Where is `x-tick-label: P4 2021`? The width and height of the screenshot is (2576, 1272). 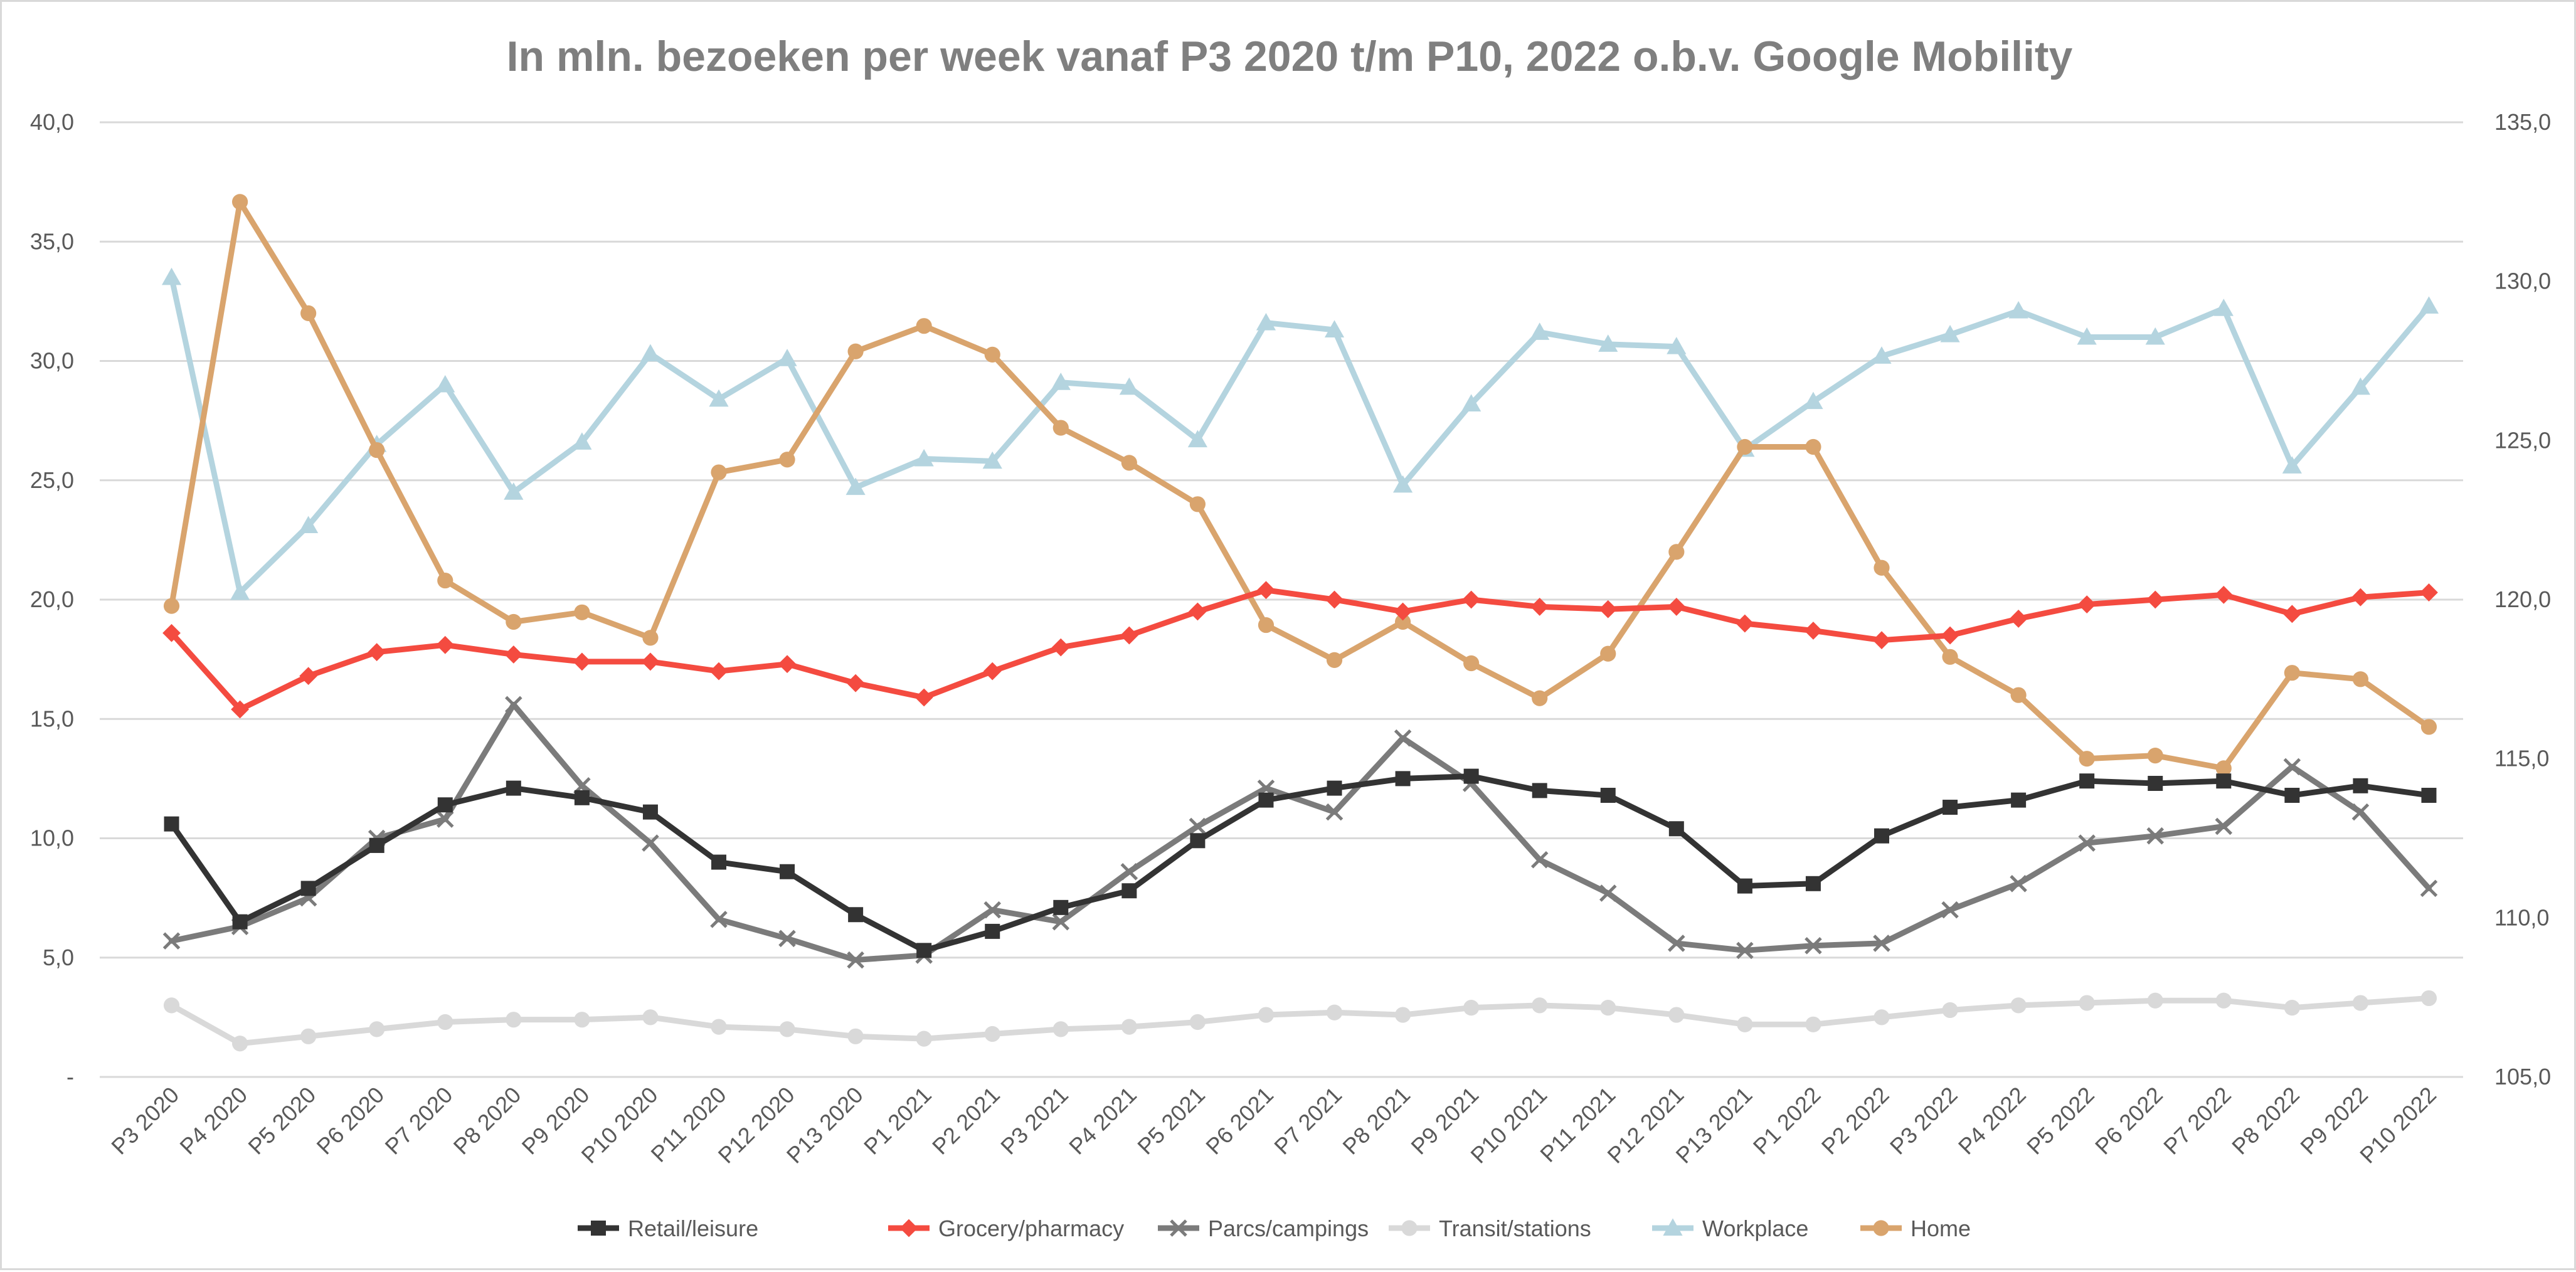
x-tick-label: P4 2021 is located at coordinates (1103, 1121).